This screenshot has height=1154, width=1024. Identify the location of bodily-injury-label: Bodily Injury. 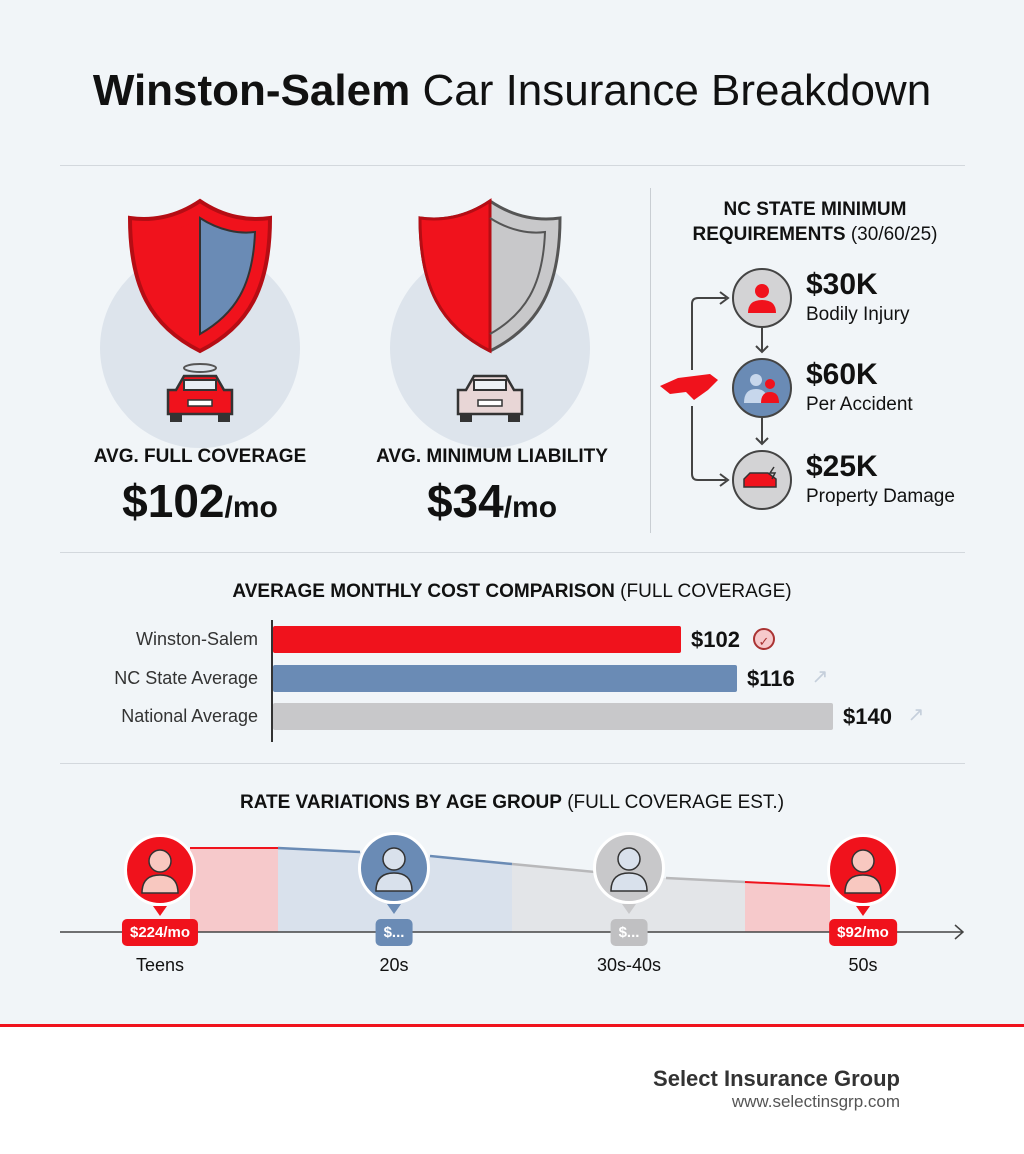
(858, 314).